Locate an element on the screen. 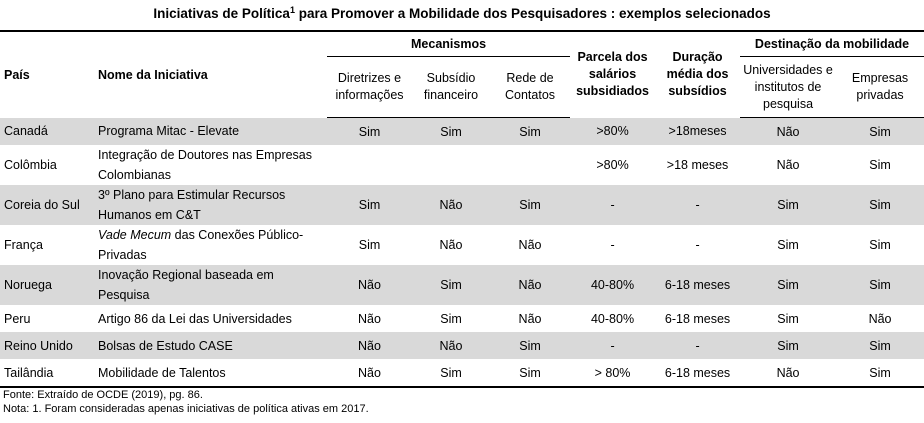 This screenshot has height=423, width=924. header-country: País is located at coordinates (47, 74).